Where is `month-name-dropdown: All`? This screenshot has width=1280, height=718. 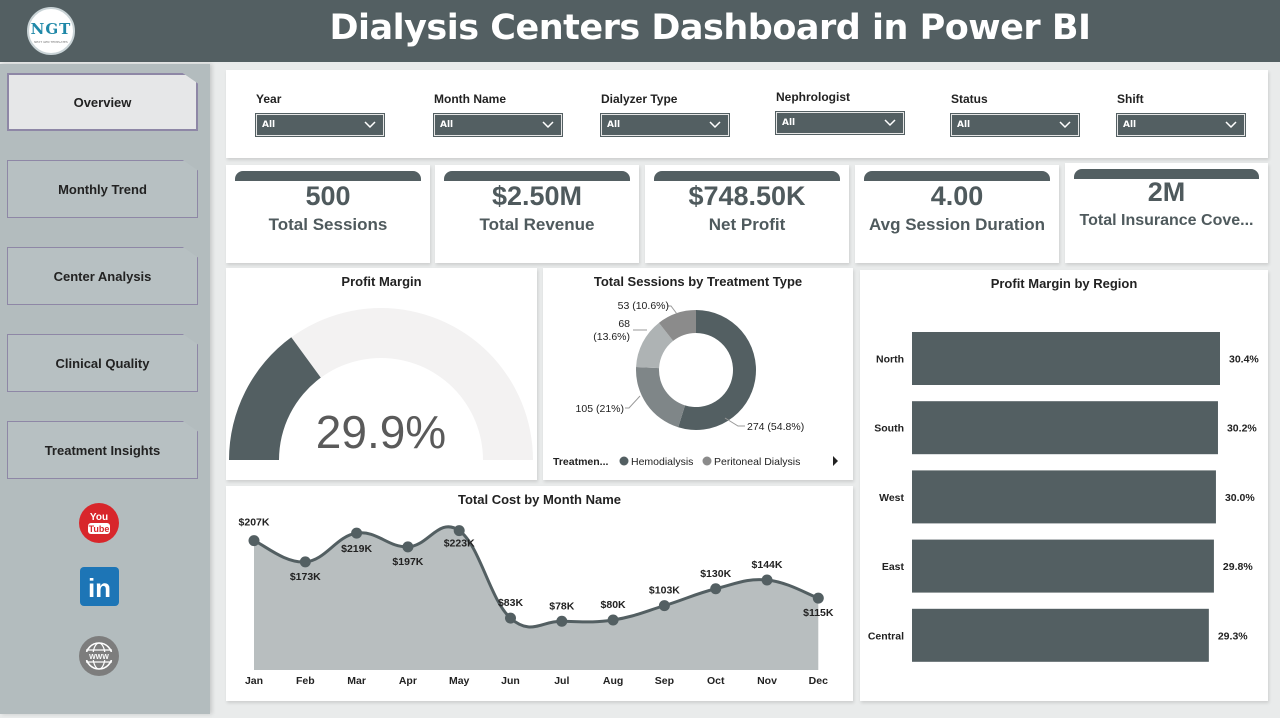 month-name-dropdown: All is located at coordinates (498, 125).